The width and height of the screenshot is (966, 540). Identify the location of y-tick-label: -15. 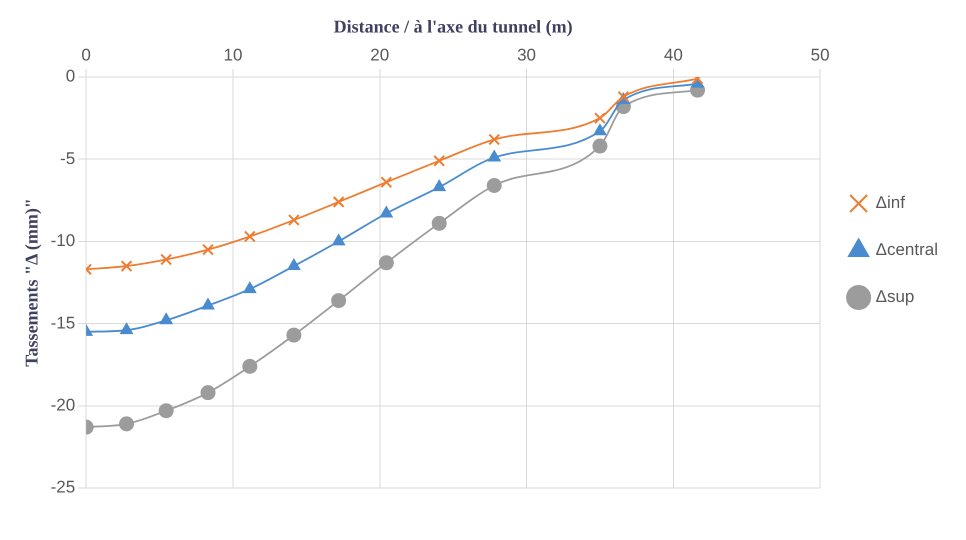
(63, 322).